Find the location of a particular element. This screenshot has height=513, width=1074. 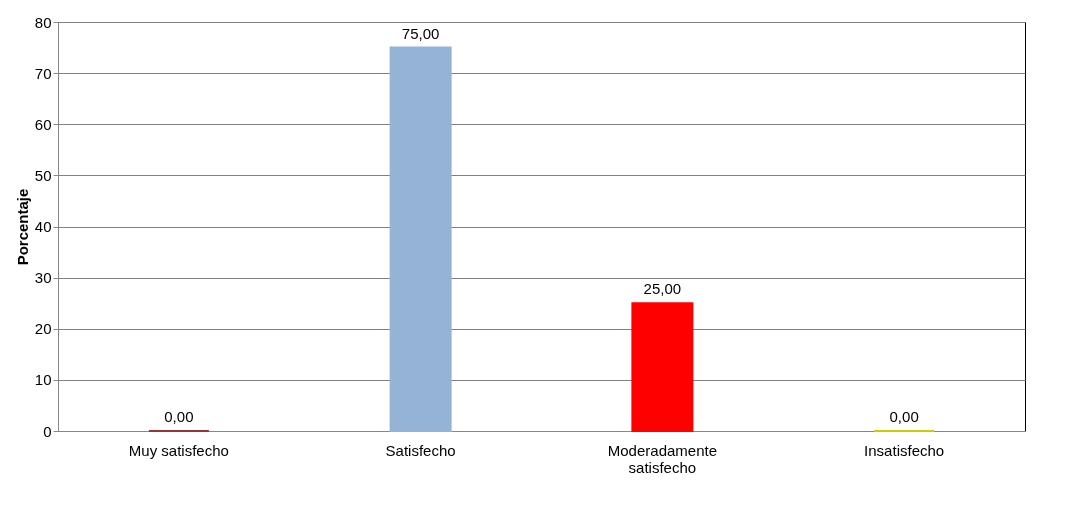

y-tick-label: 30 is located at coordinates (43, 278).